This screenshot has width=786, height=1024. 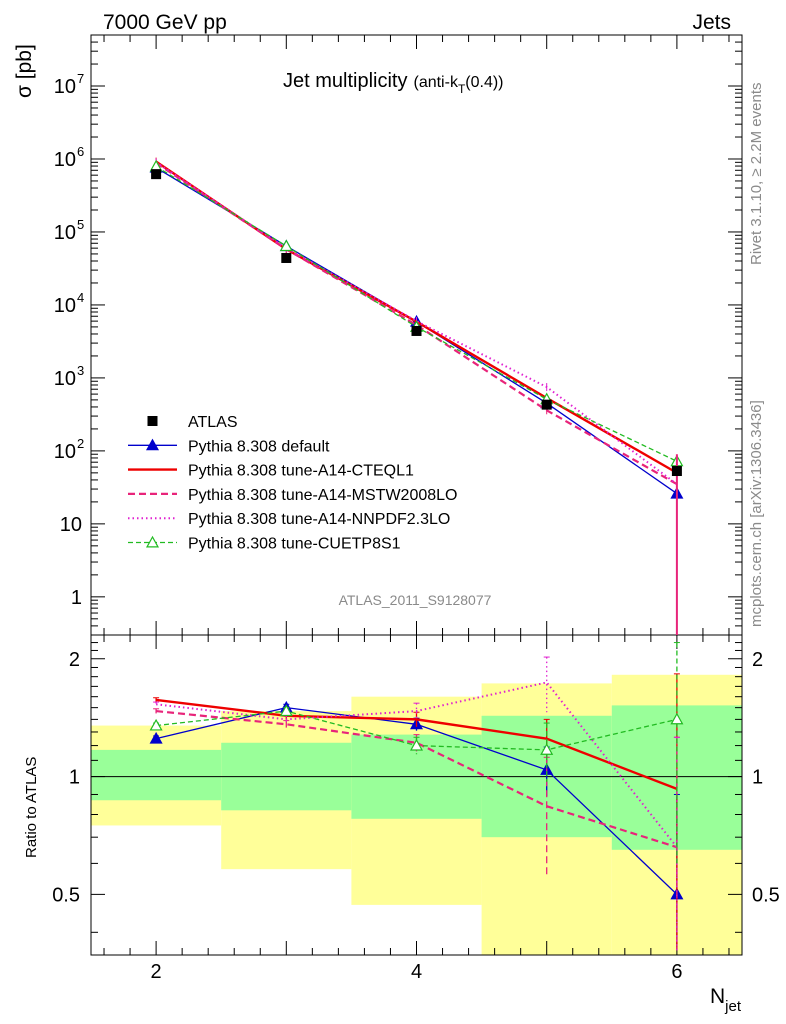 I want to click on chart-title: Jet multiplicity (anti-kT(0.4)), so click(x=393, y=83).